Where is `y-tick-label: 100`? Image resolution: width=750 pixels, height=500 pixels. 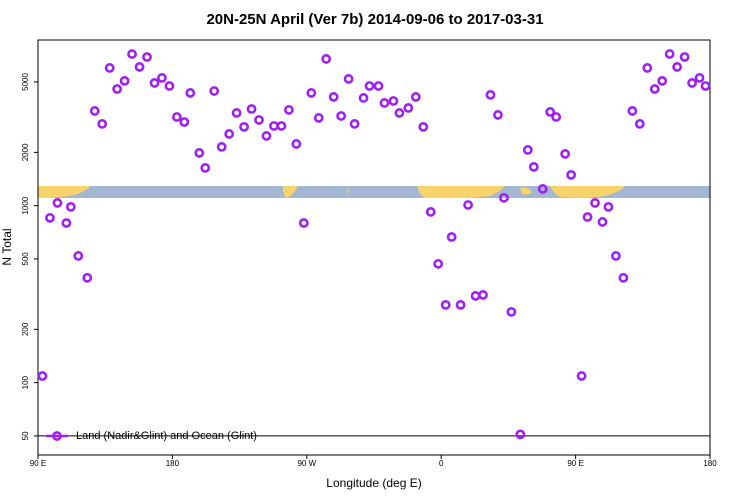
y-tick-label: 100 is located at coordinates (25, 382).